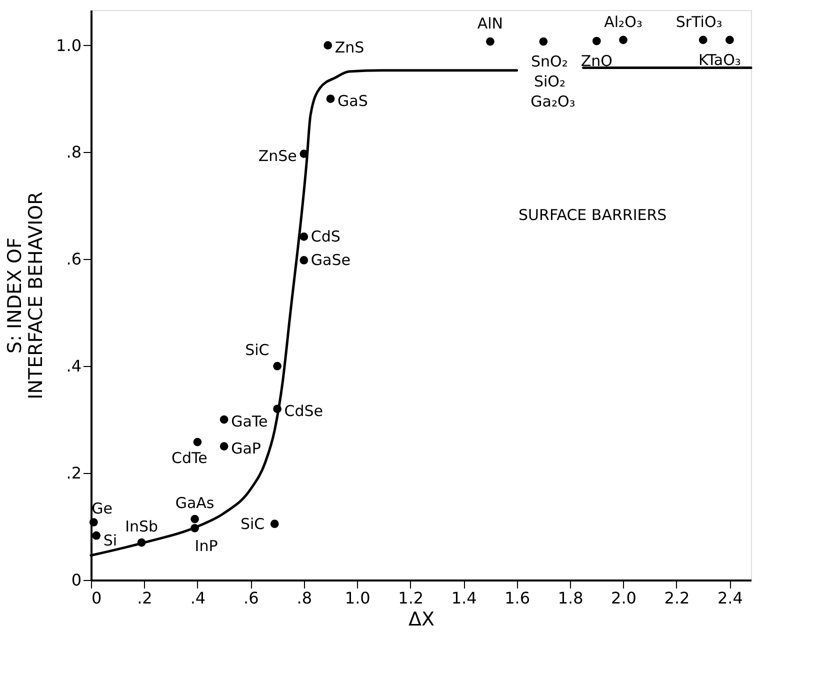  What do you see at coordinates (592, 215) in the screenshot?
I see `annotation: SURFACE BARRIERS` at bounding box center [592, 215].